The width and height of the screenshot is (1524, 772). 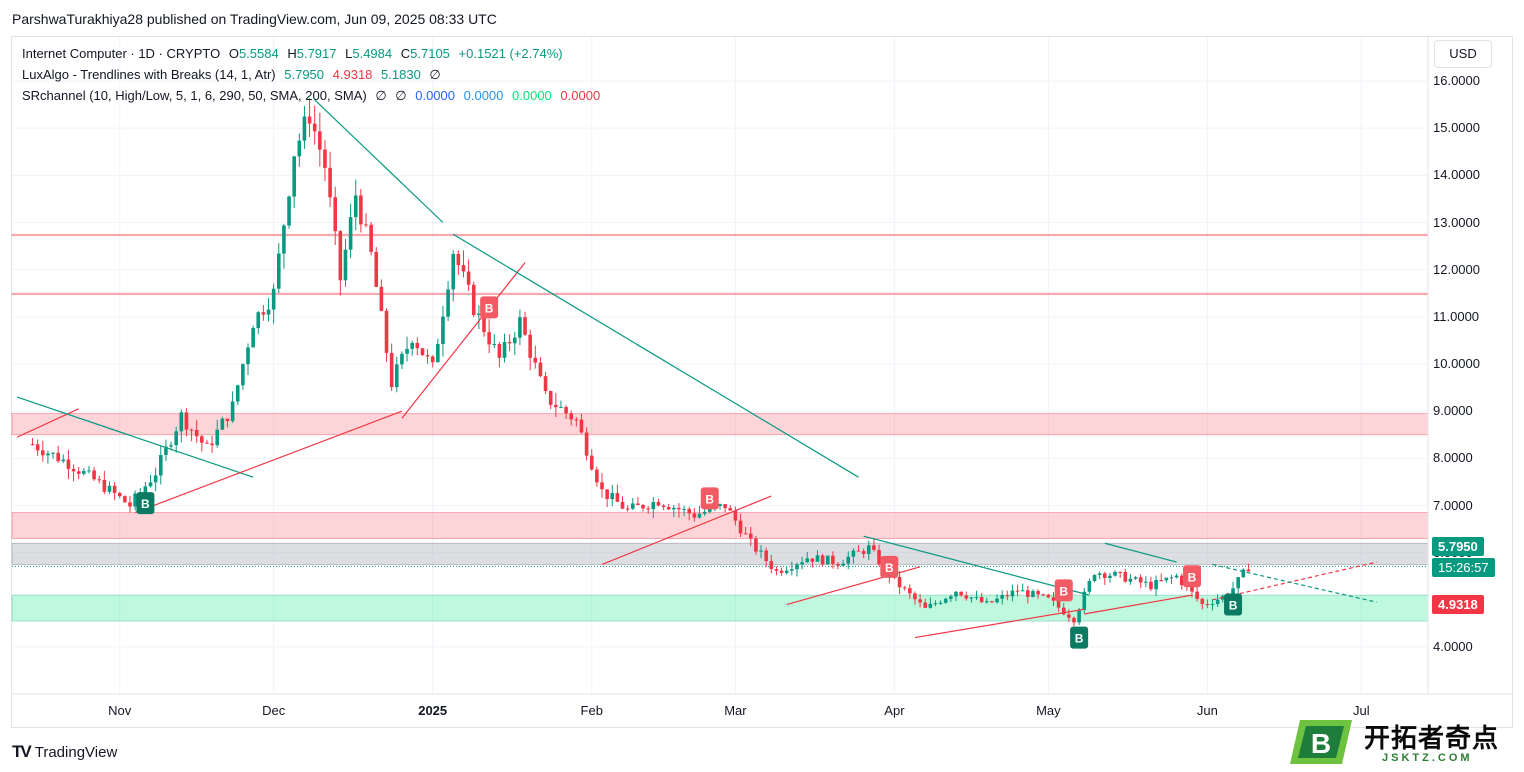 What do you see at coordinates (304, 74) in the screenshot?
I see `indicator-1-value-1: 5.7950` at bounding box center [304, 74].